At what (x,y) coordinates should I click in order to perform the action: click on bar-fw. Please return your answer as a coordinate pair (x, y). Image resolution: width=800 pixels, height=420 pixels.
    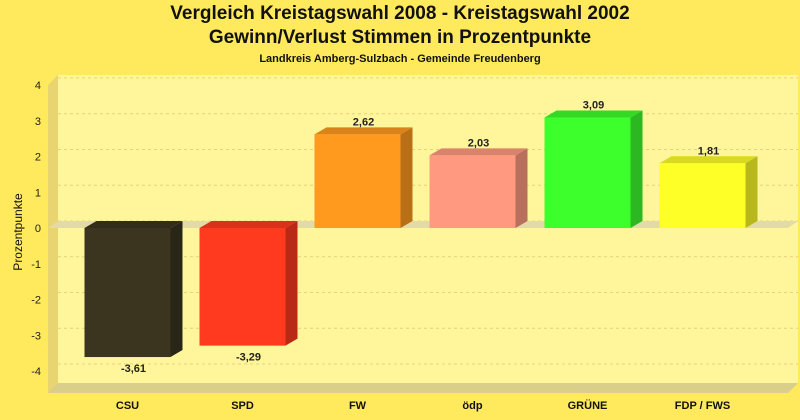
    Looking at the image, I should click on (363, 177).